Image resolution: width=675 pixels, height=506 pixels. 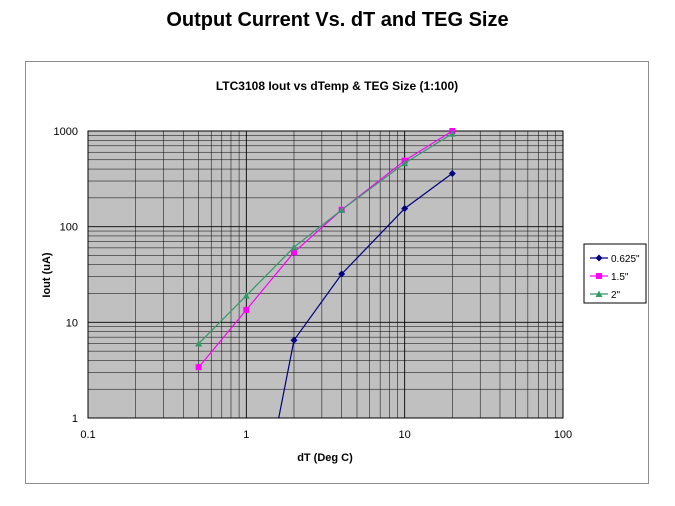 What do you see at coordinates (75, 419) in the screenshot?
I see `y-tick-label: 1` at bounding box center [75, 419].